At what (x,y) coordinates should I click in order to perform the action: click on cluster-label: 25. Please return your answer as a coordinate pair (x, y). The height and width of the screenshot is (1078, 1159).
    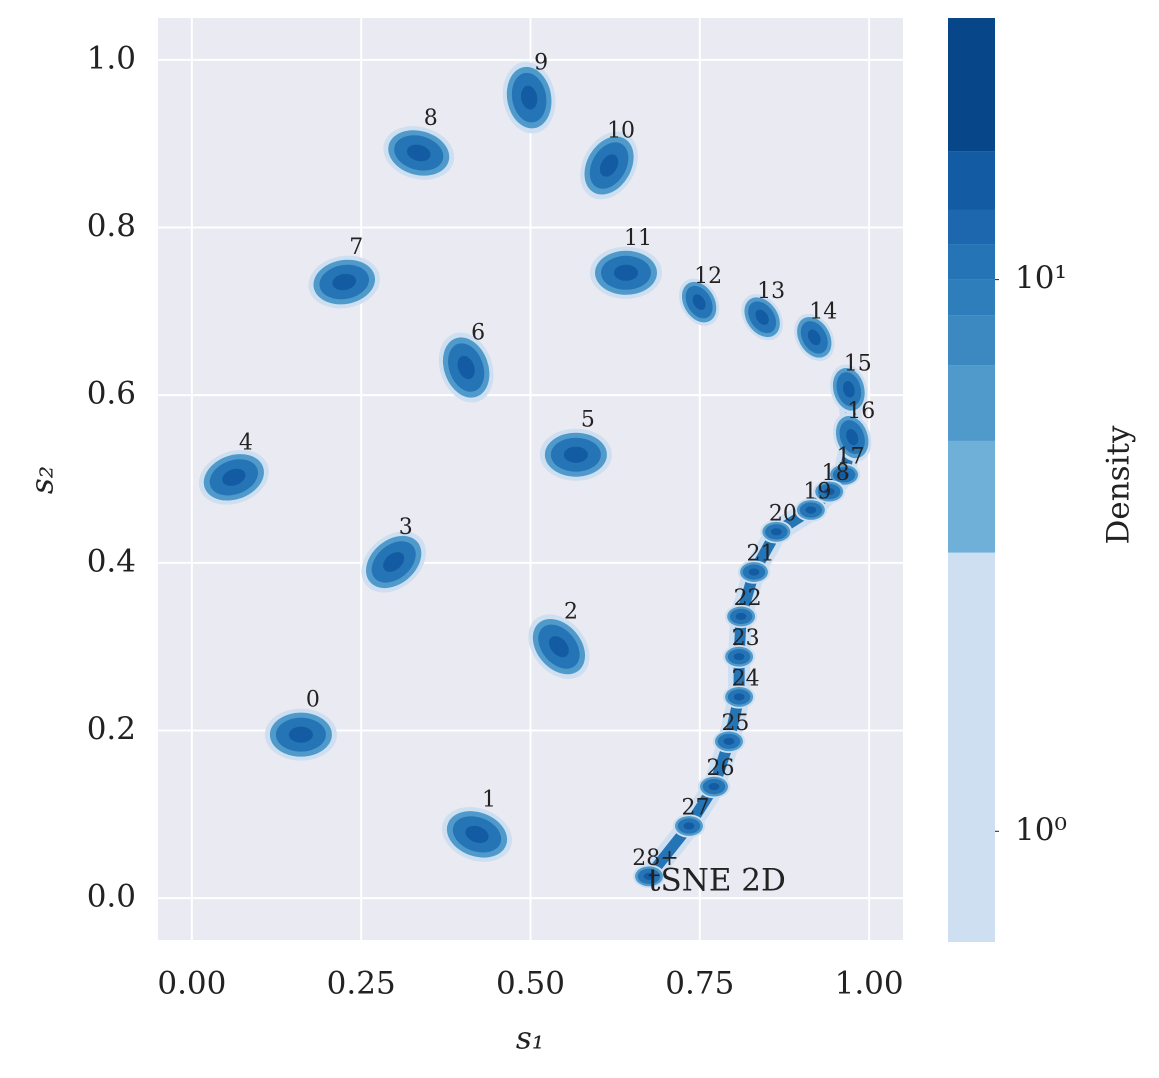
    Looking at the image, I should click on (735, 723).